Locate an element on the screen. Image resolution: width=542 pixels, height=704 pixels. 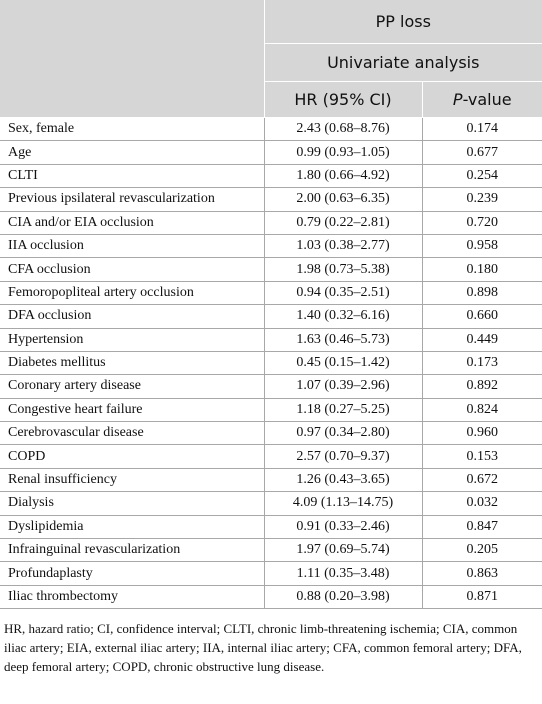
table-row: IIA occlusion 1.03 (0.38–2.77) 0.958 is located at coordinates (271, 246).